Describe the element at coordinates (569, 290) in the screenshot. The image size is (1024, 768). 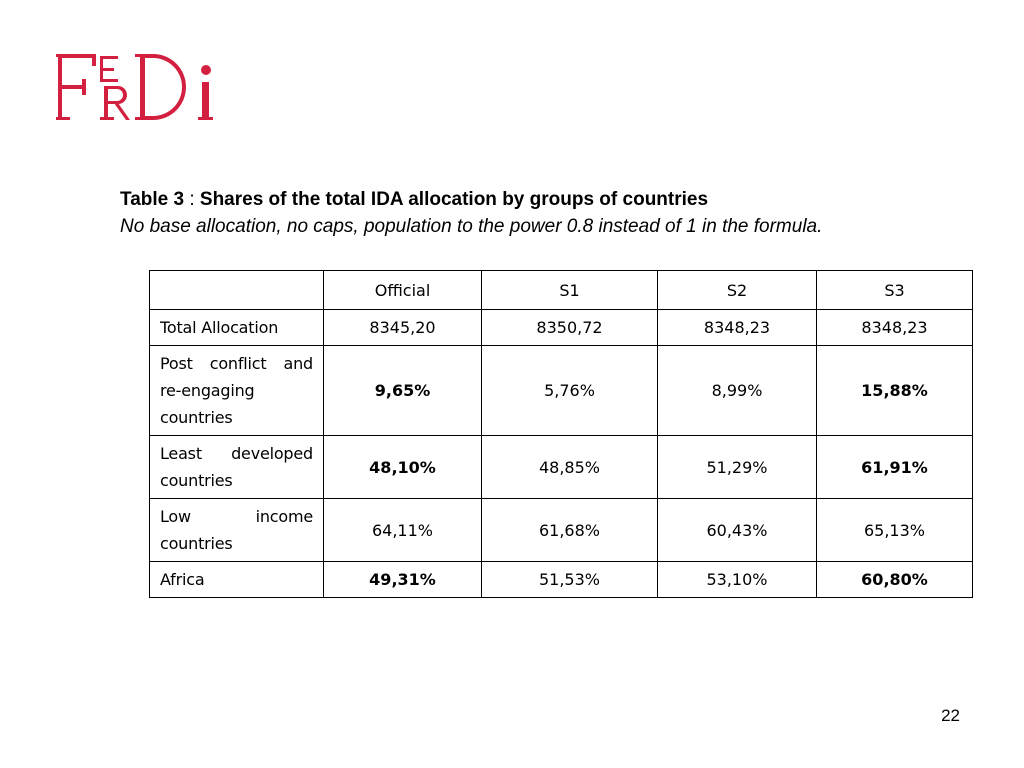
I see `header-cell-s1: S1` at that location.